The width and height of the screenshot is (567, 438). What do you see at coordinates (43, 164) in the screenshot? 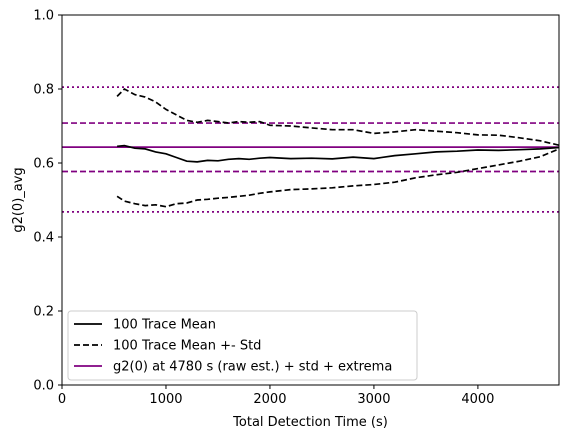
I see `y-tick-label: 0.6` at bounding box center [43, 164].